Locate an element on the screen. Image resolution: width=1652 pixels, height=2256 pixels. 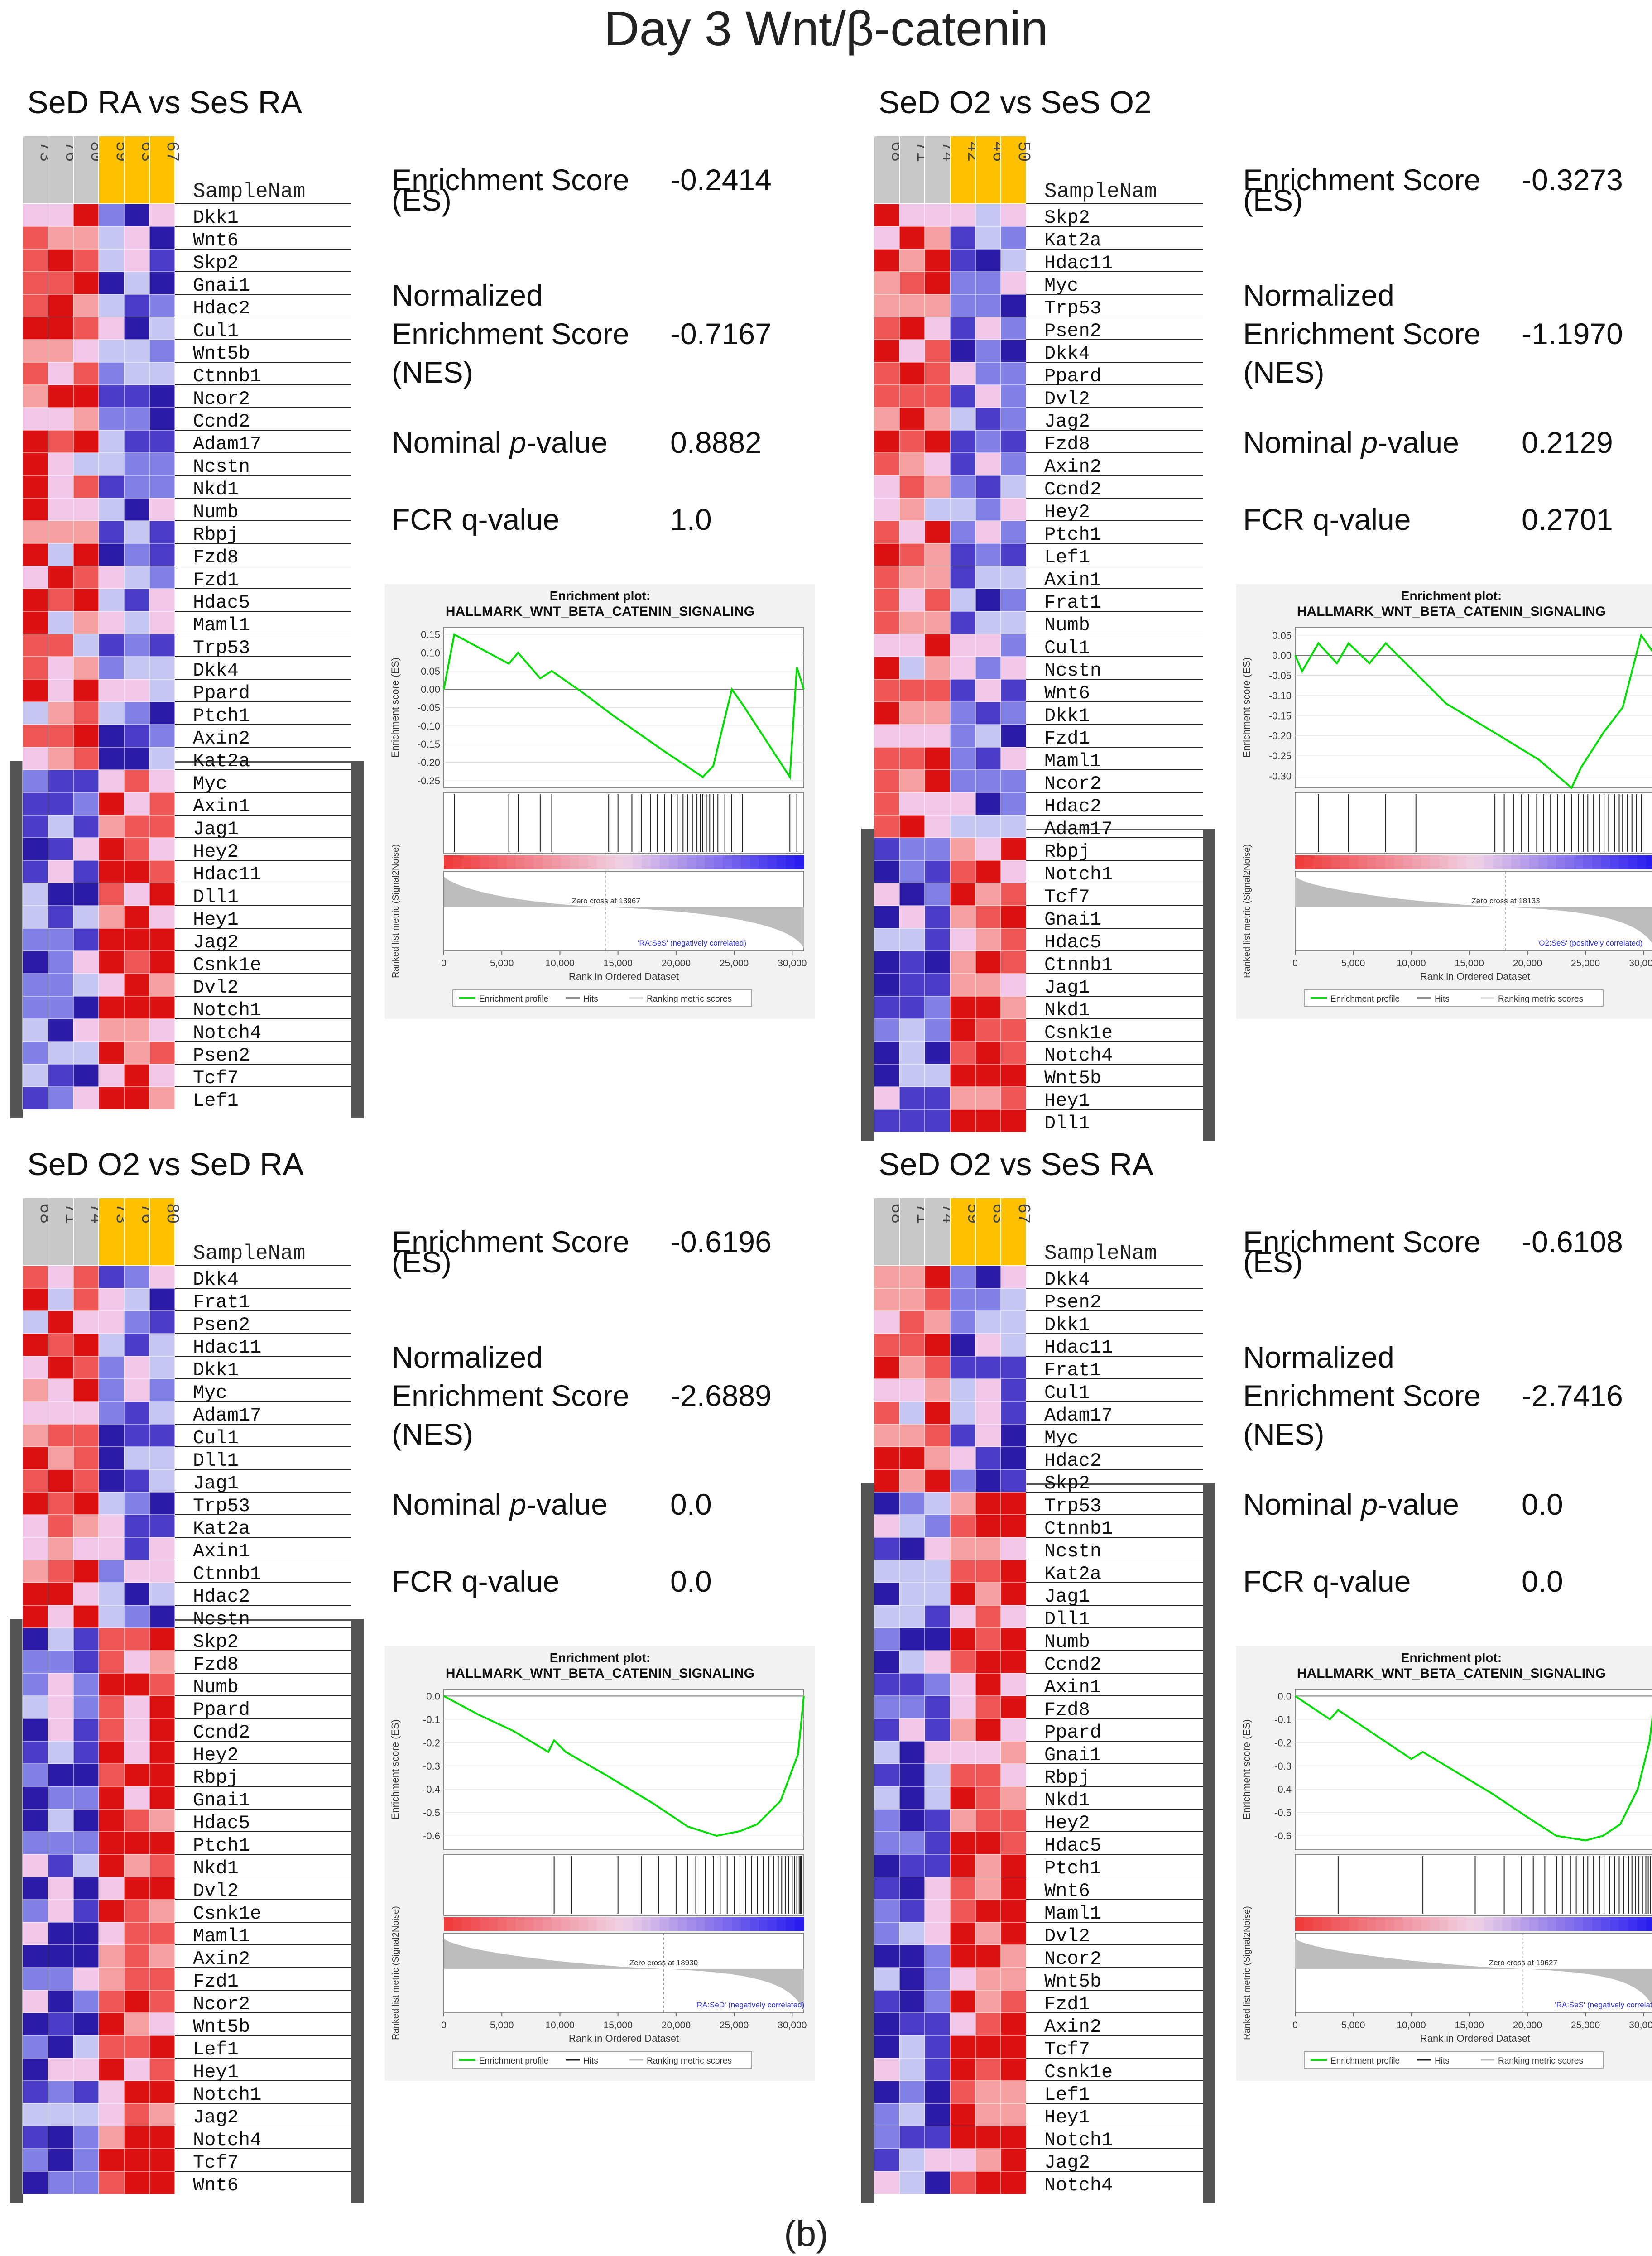
zero-cross-label: Zero cross at 18930 is located at coordinates (663, 1963).